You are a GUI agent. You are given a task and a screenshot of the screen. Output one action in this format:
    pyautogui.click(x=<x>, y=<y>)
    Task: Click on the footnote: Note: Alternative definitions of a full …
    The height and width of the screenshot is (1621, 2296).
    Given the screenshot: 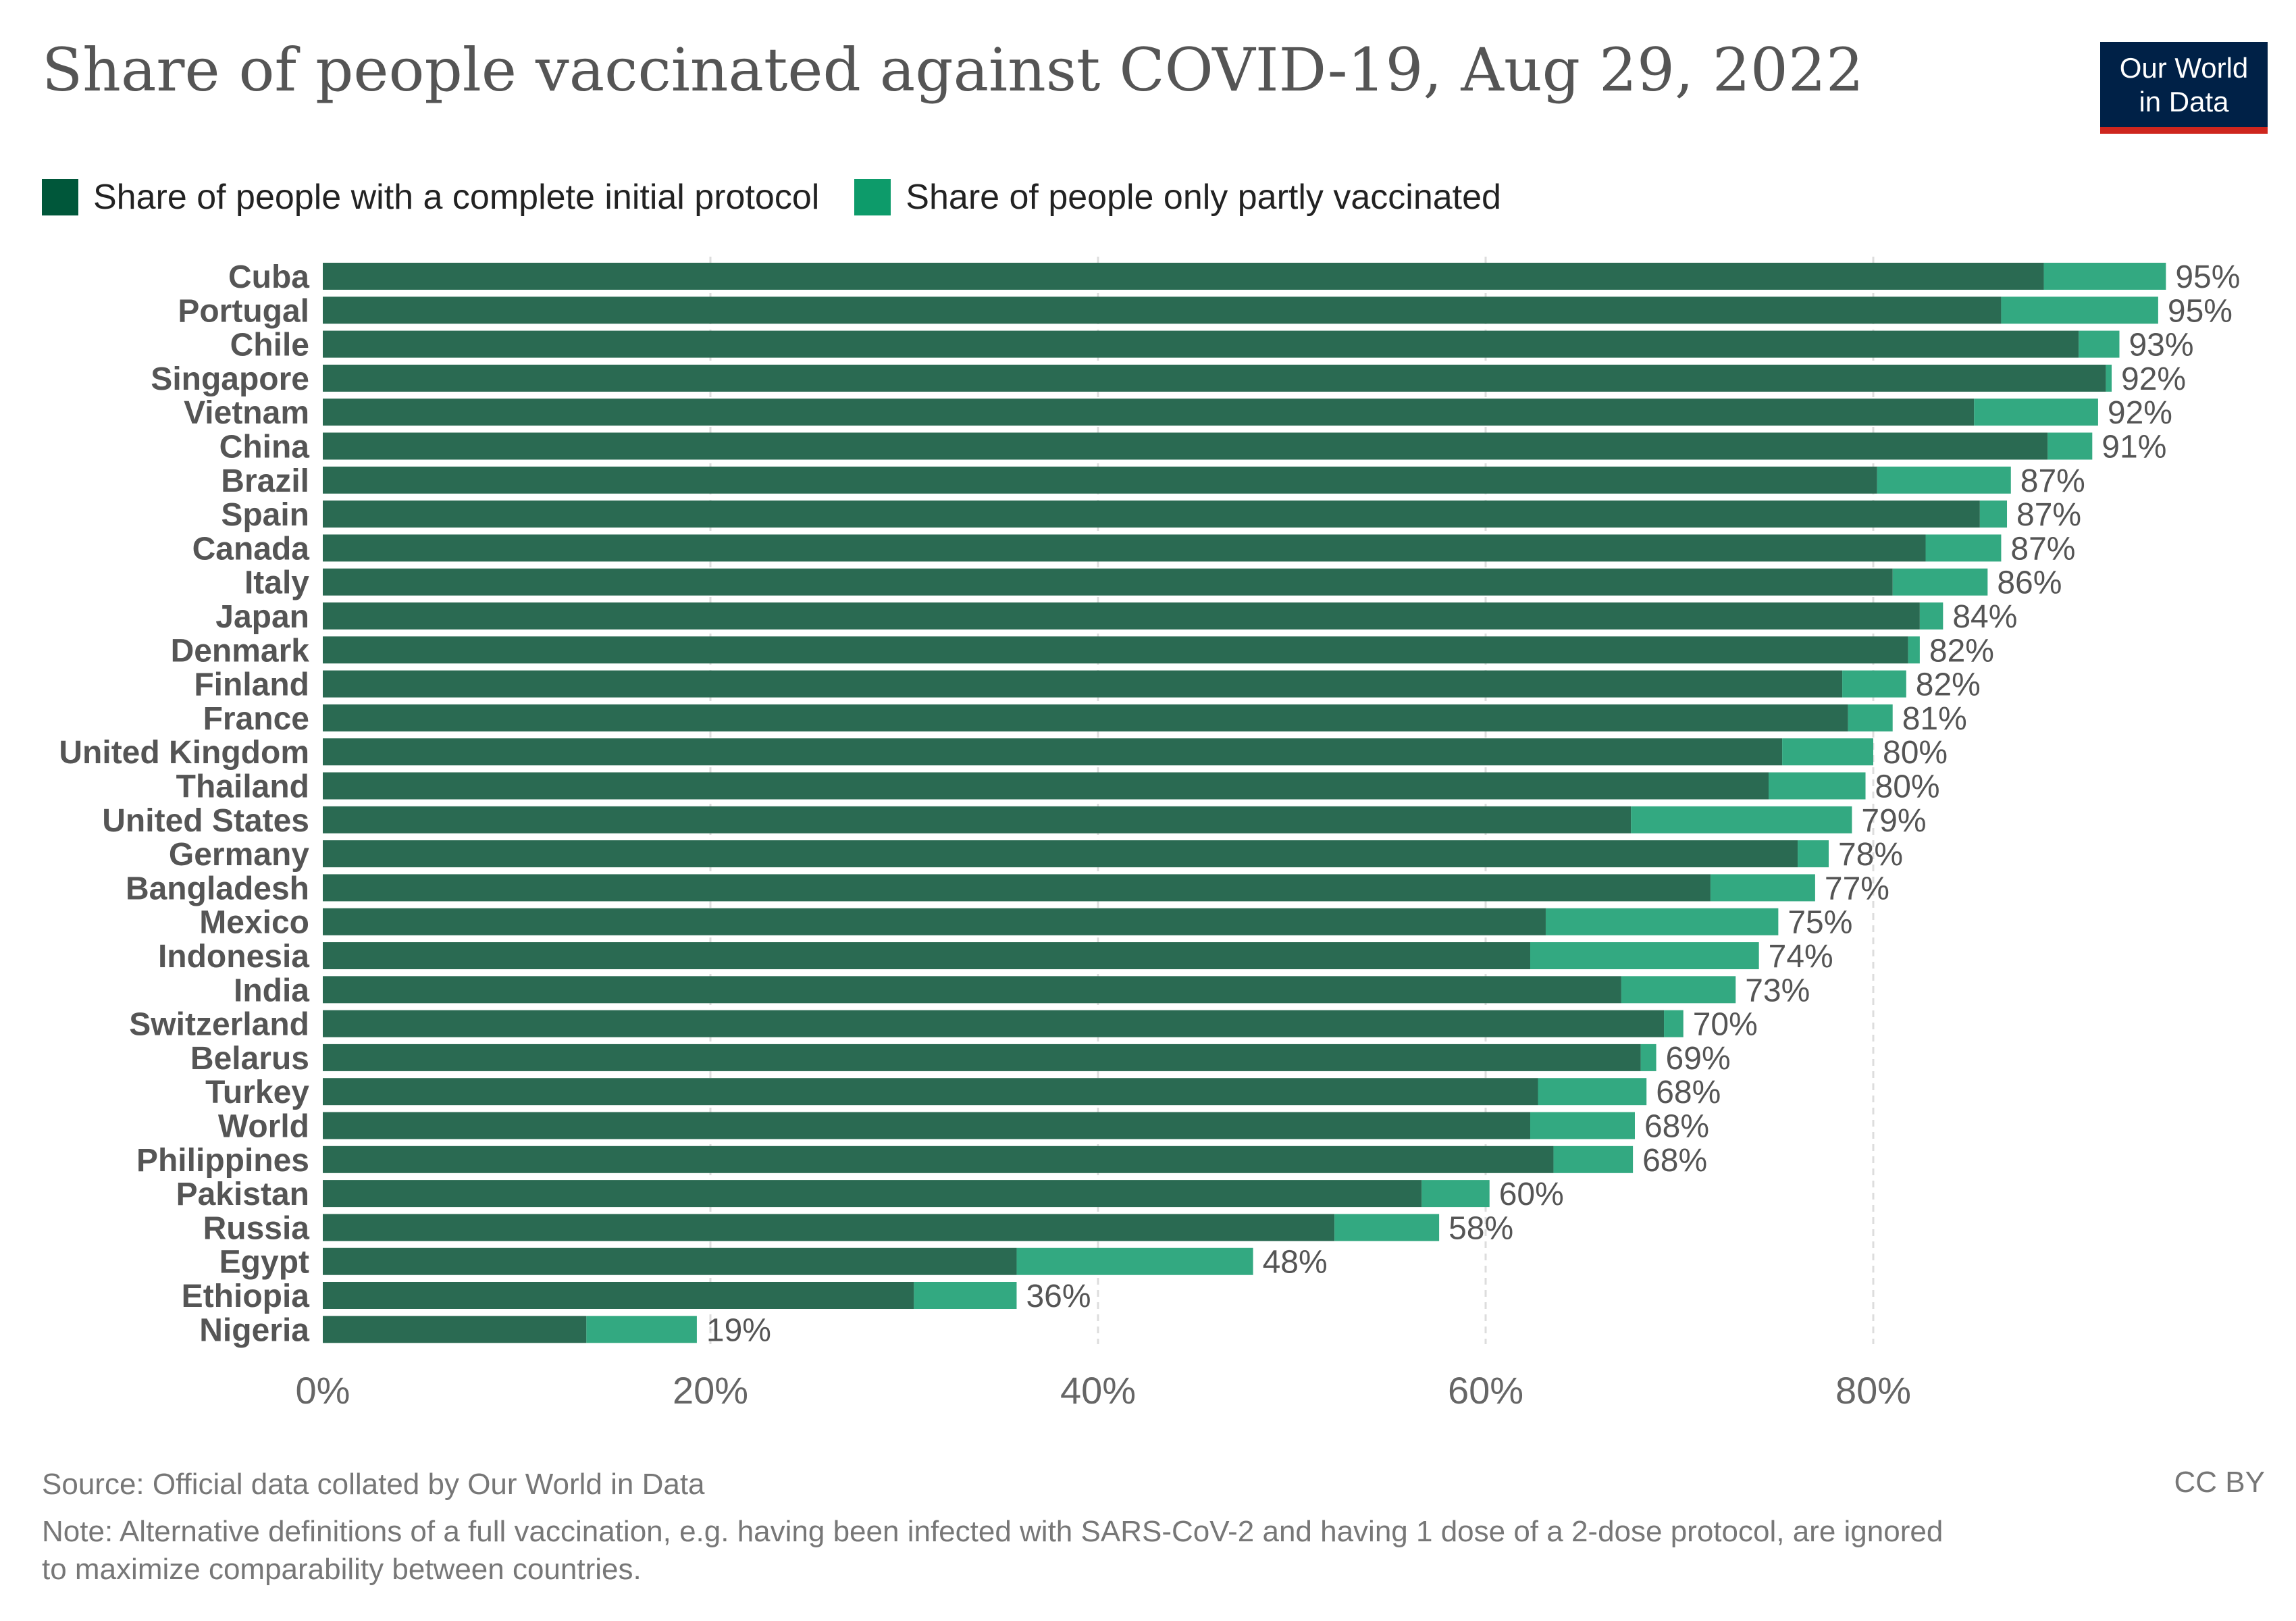 What is the action you would take?
    pyautogui.click(x=992, y=1551)
    